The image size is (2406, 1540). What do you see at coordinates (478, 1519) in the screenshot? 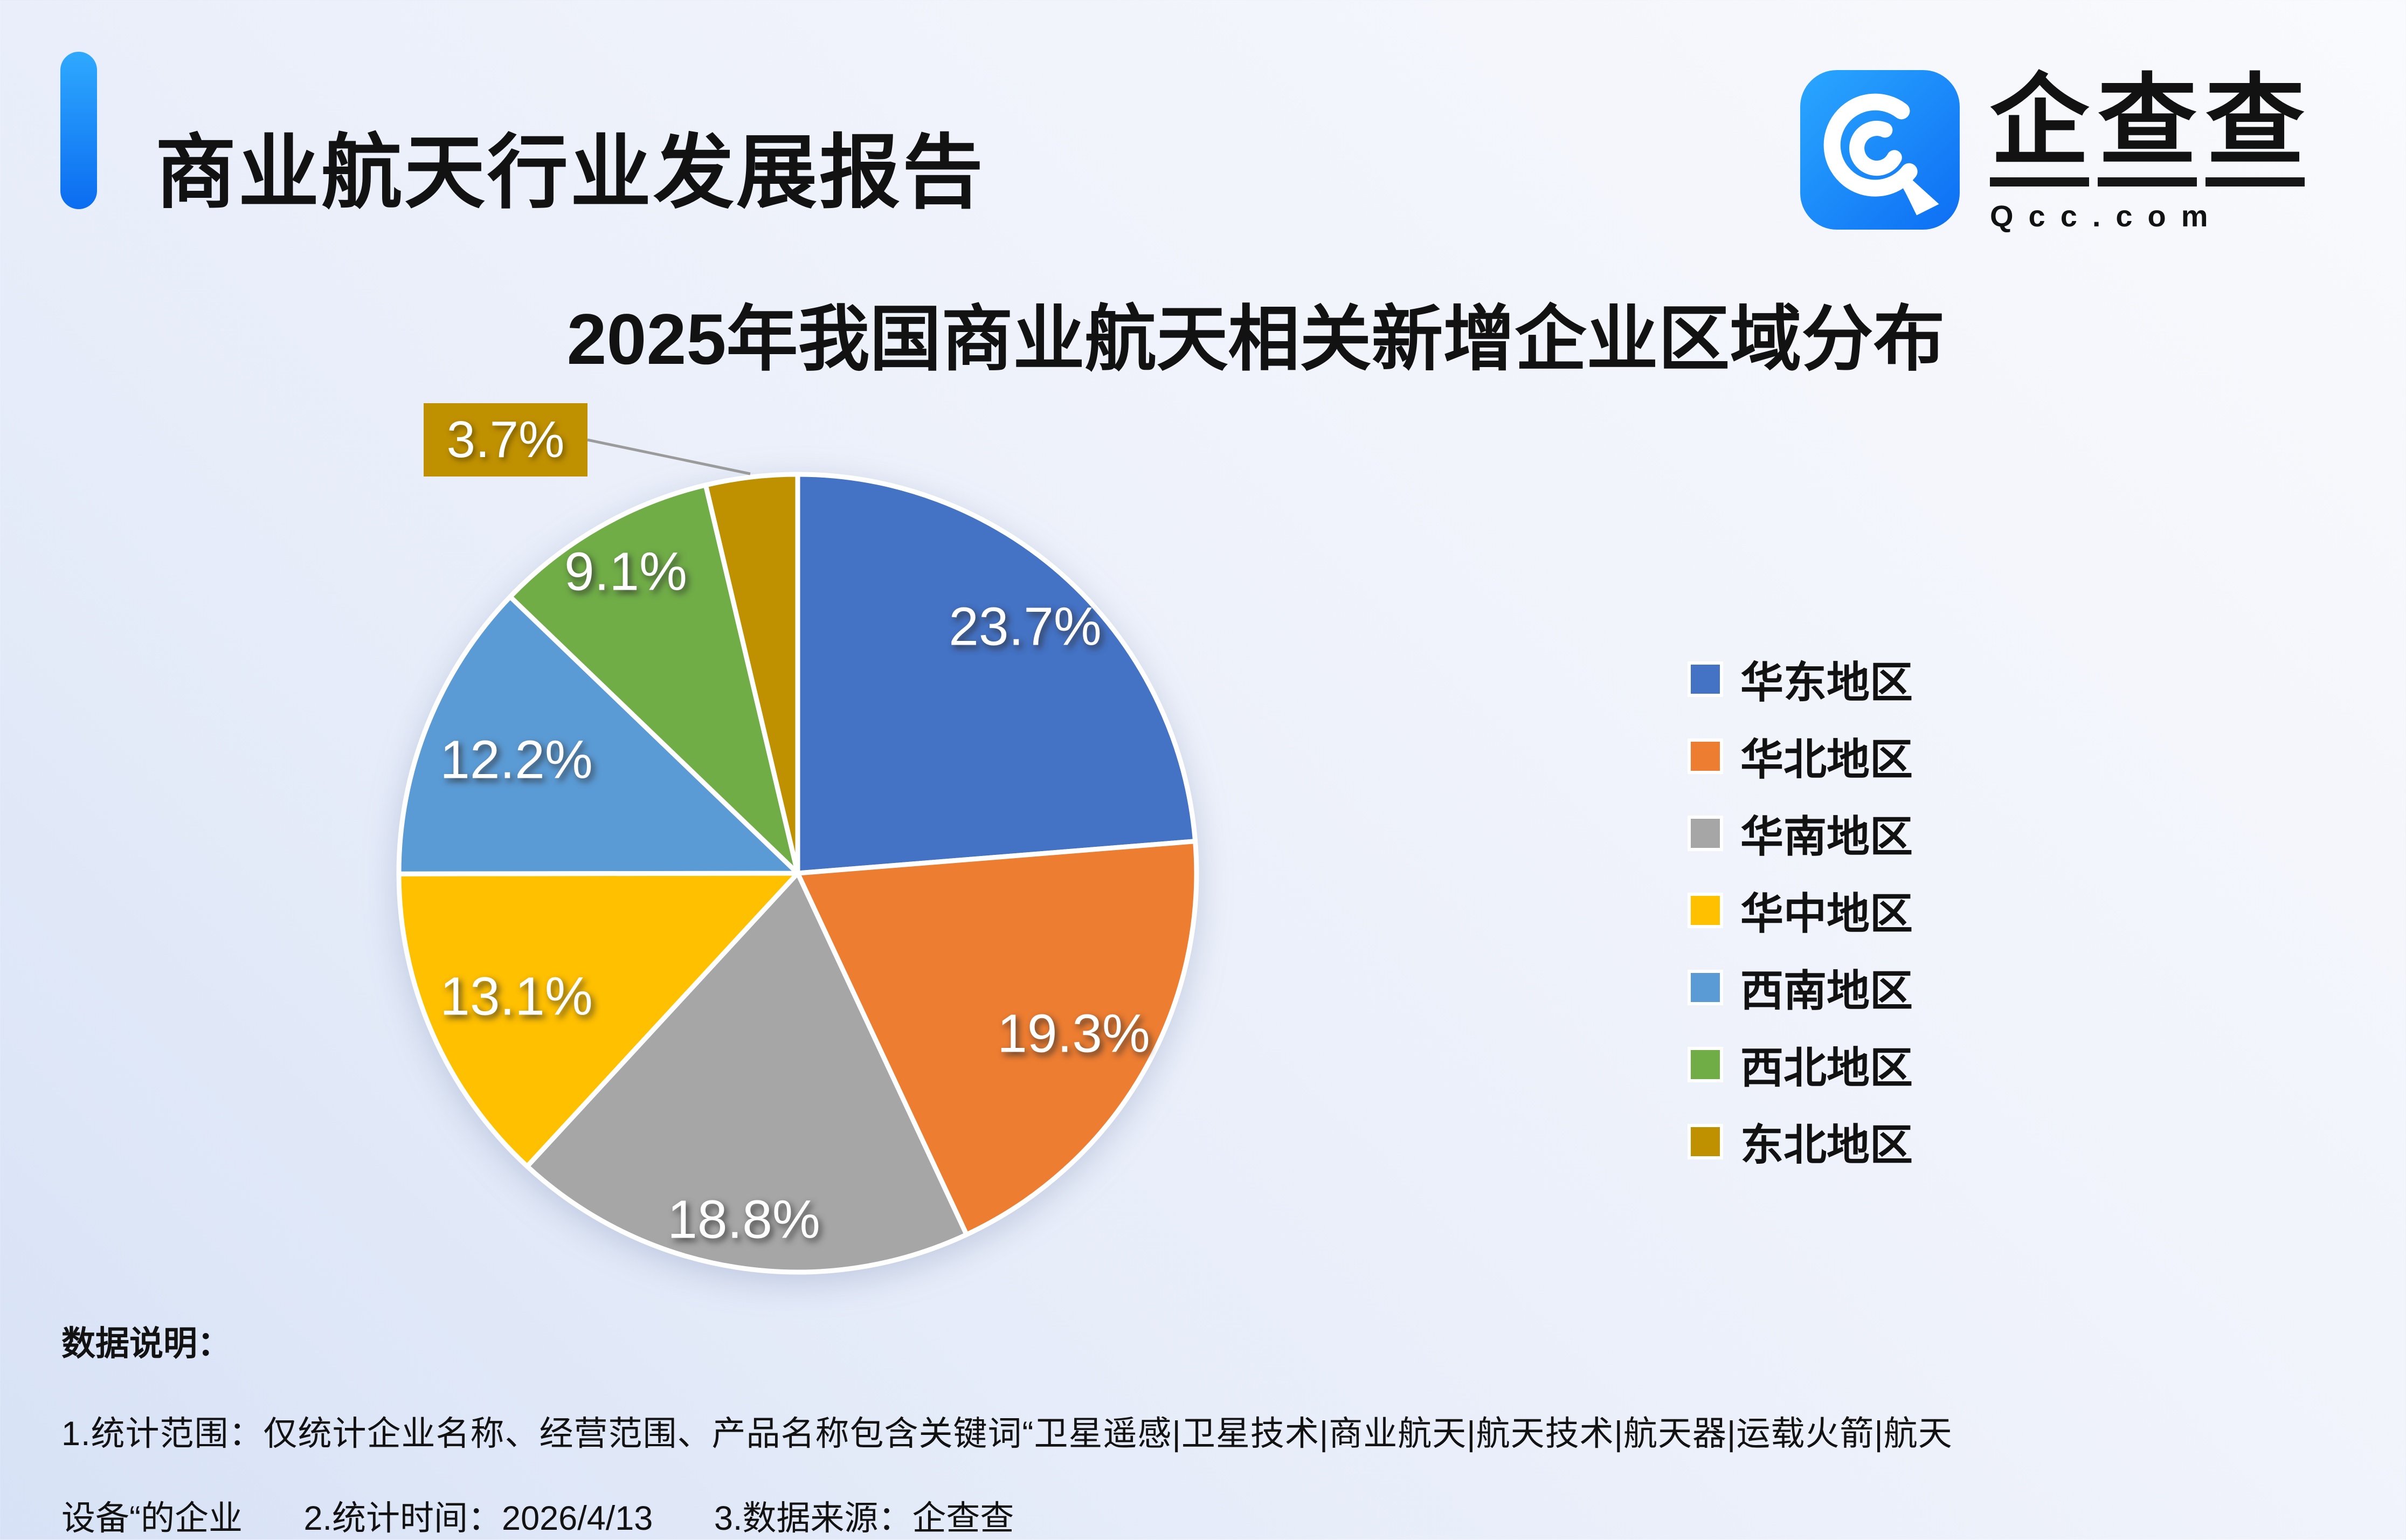
I see `notes-segment: 2.统计时间：2026/4/13` at bounding box center [478, 1519].